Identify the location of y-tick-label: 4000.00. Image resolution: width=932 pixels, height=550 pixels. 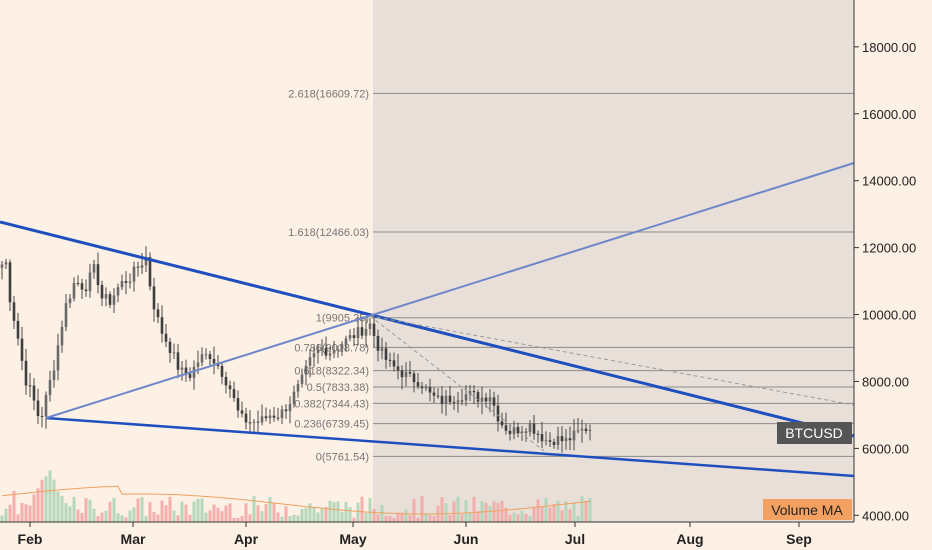
(885, 515).